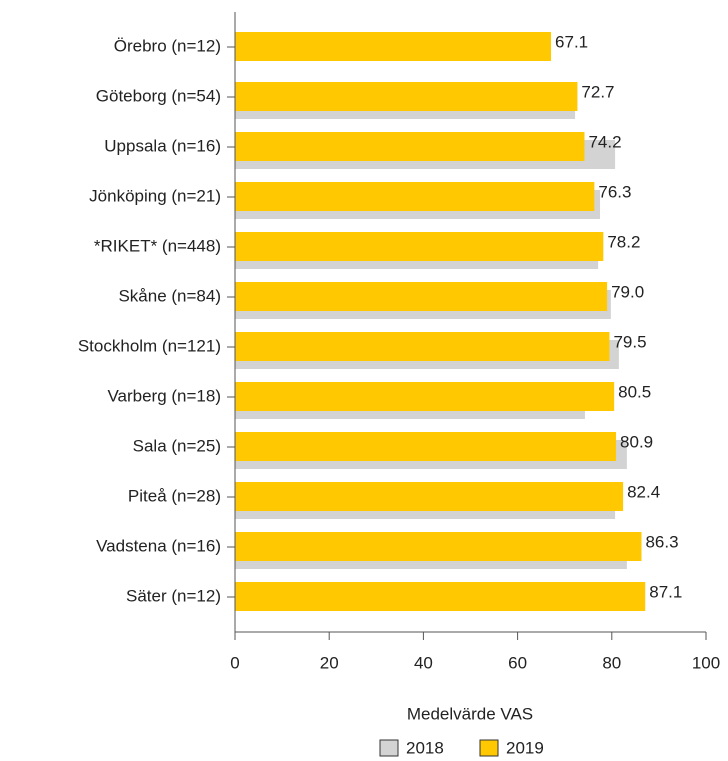 The width and height of the screenshot is (728, 761). What do you see at coordinates (164, 395) in the screenshot?
I see `y-tick-label: Varberg (n=18)` at bounding box center [164, 395].